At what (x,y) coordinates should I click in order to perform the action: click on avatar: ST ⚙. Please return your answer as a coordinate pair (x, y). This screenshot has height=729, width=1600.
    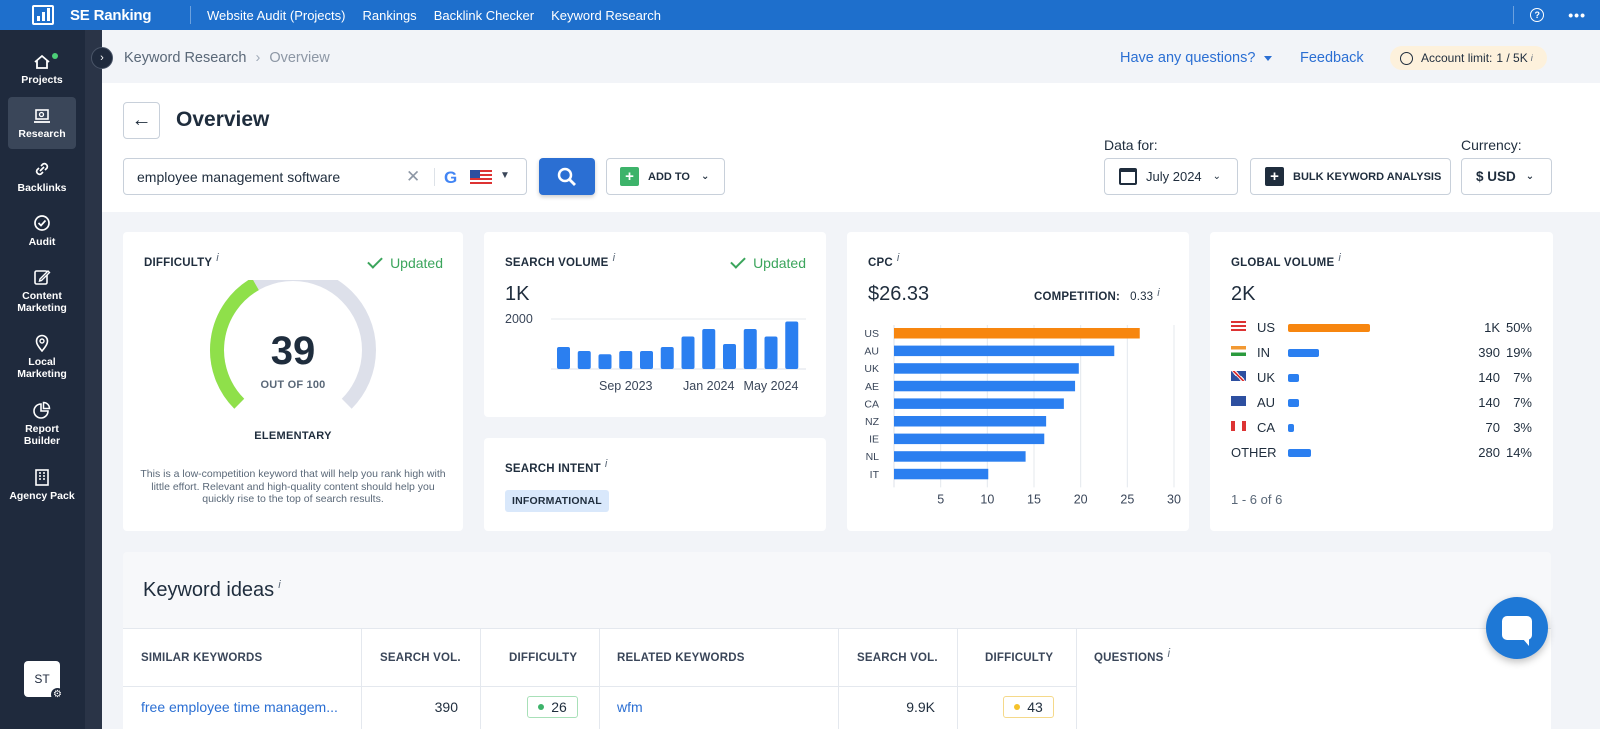
    Looking at the image, I should click on (44, 681).